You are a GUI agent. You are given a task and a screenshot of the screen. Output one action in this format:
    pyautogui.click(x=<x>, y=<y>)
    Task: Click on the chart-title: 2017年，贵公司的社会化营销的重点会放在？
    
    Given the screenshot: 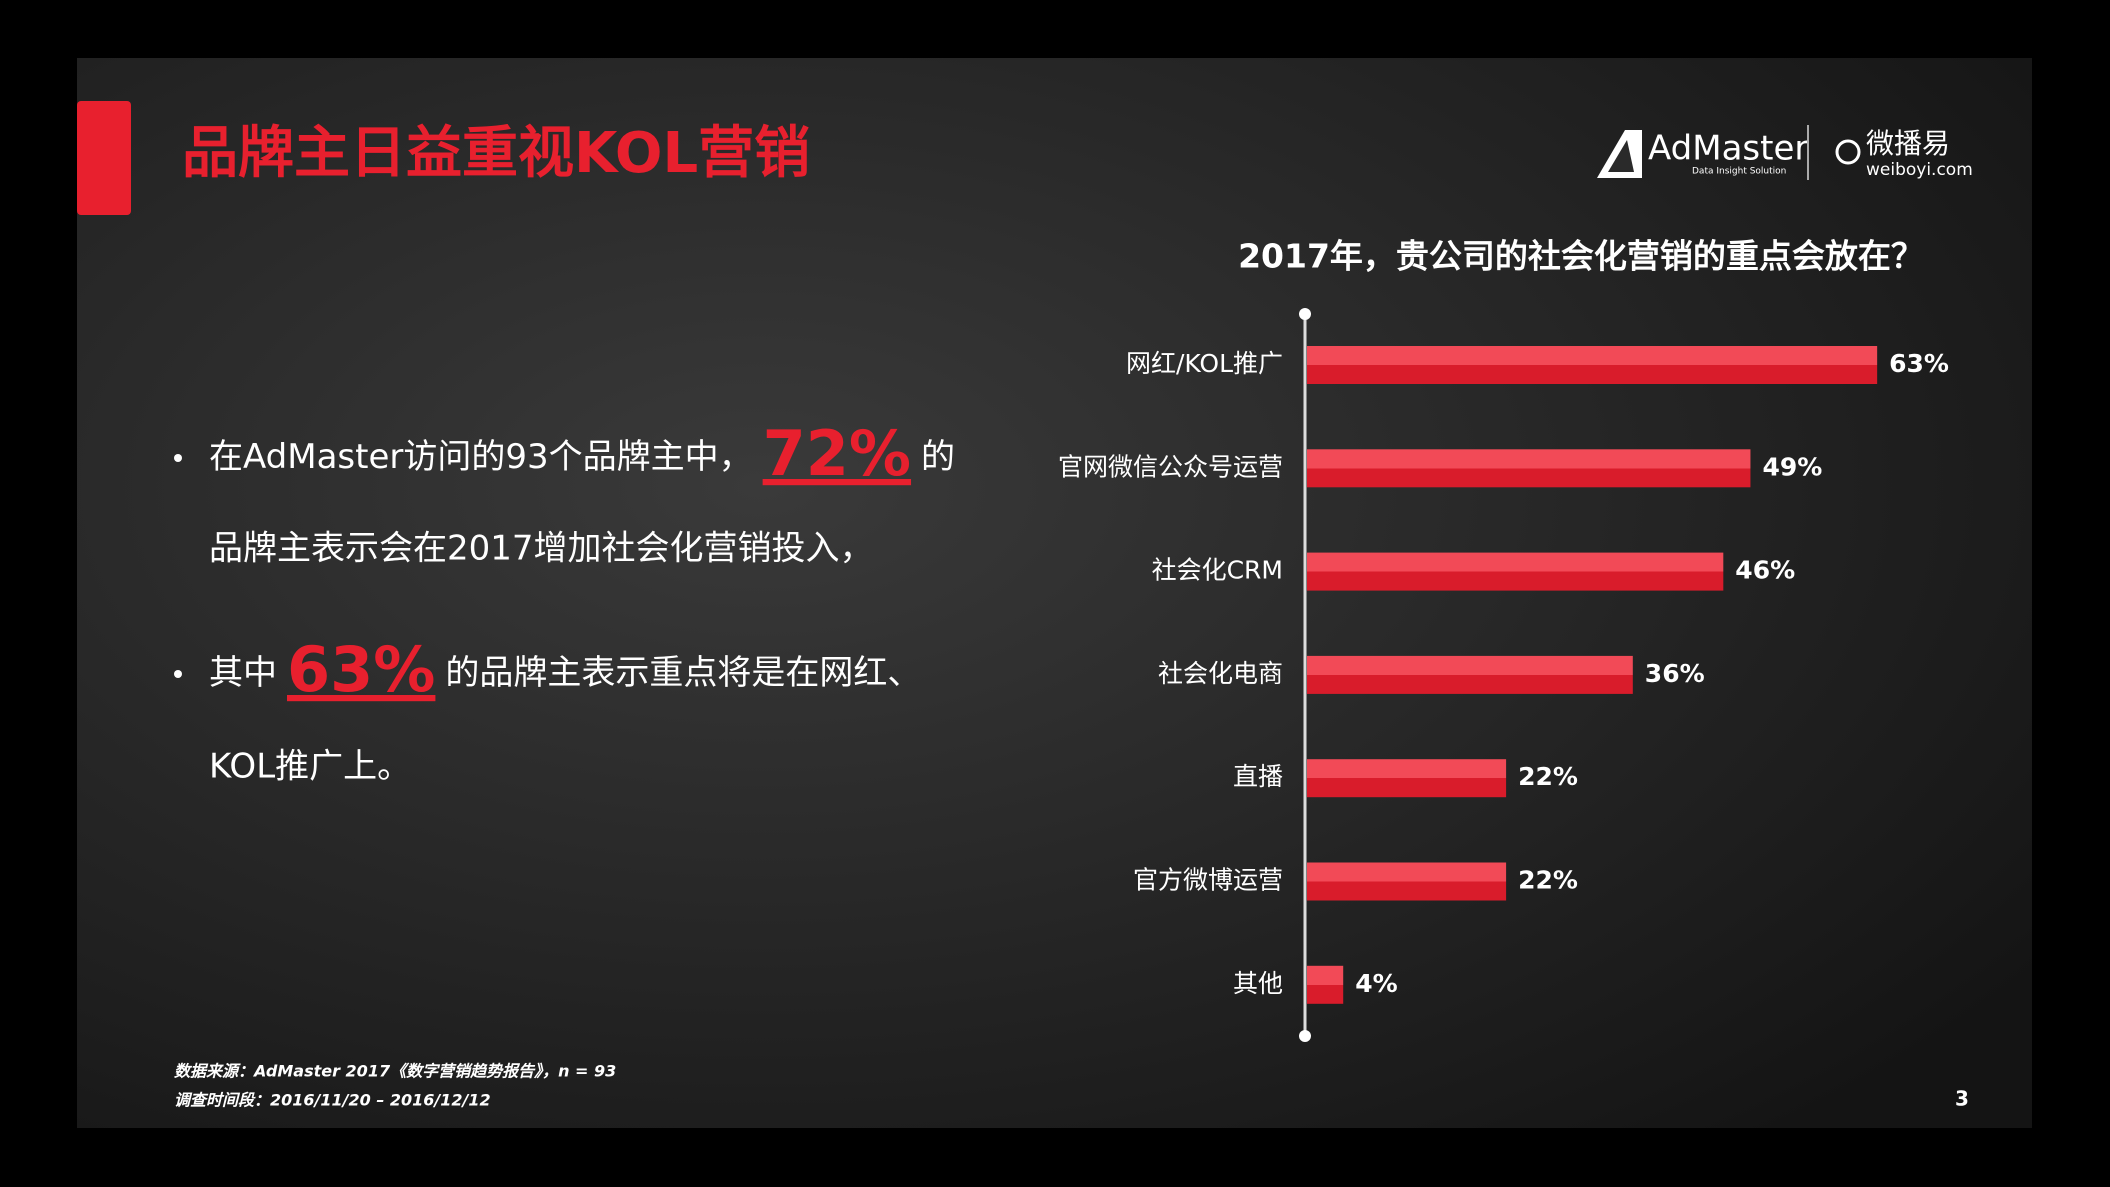 What is the action you would take?
    pyautogui.click(x=1581, y=256)
    